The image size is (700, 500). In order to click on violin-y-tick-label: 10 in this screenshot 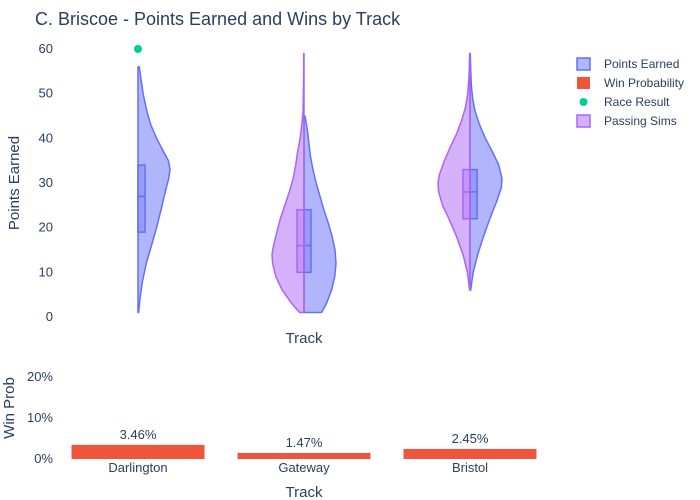, I will do `click(46, 271)`.